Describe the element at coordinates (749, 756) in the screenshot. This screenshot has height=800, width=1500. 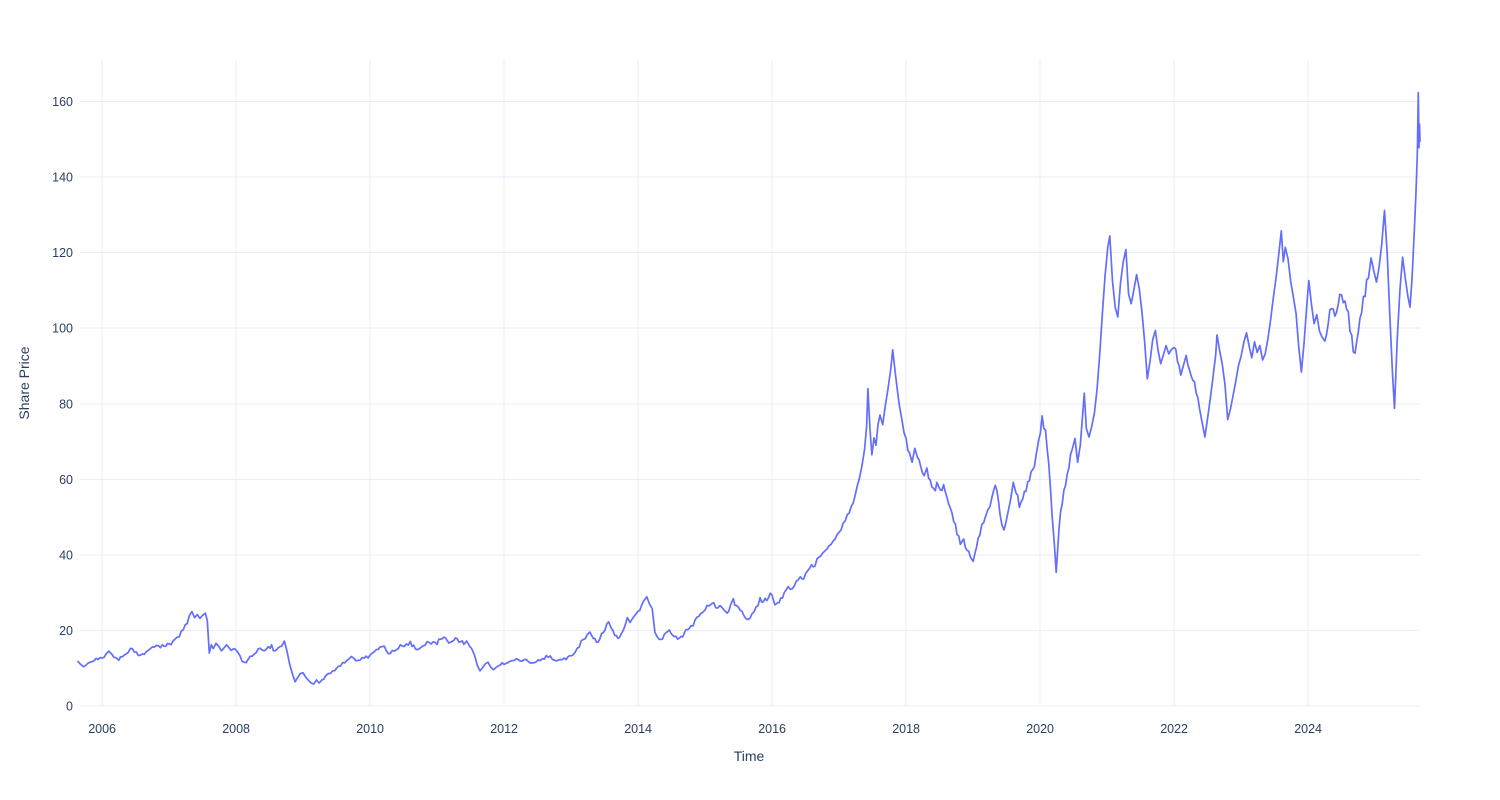
I see `x-axis-title: Time` at that location.